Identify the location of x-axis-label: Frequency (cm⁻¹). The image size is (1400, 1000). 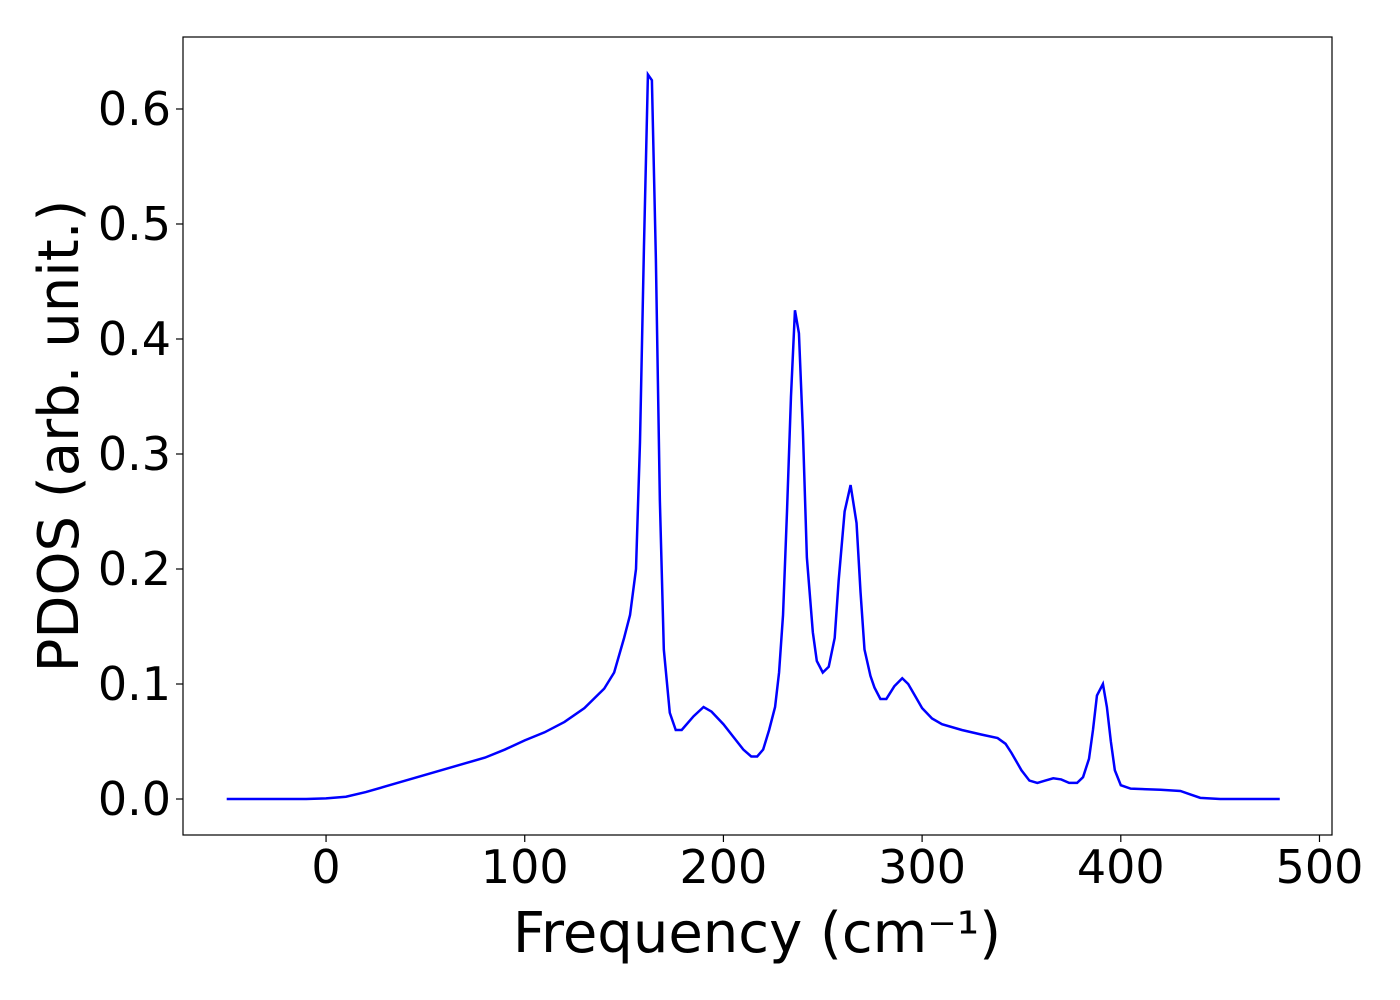
(757, 933).